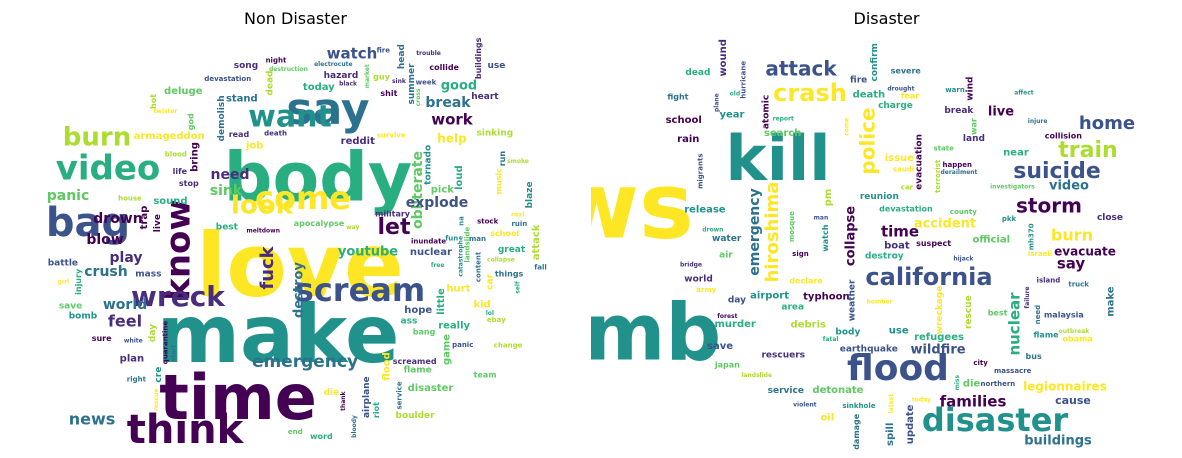 The height and width of the screenshot is (458, 1182). I want to click on cloud-word: song, so click(246, 66).